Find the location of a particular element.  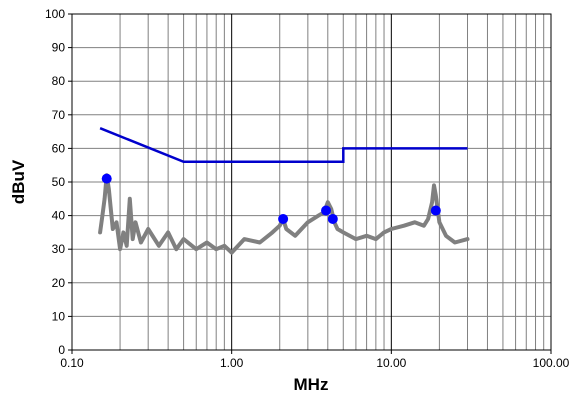

scan-series-line is located at coordinates (284, 214).